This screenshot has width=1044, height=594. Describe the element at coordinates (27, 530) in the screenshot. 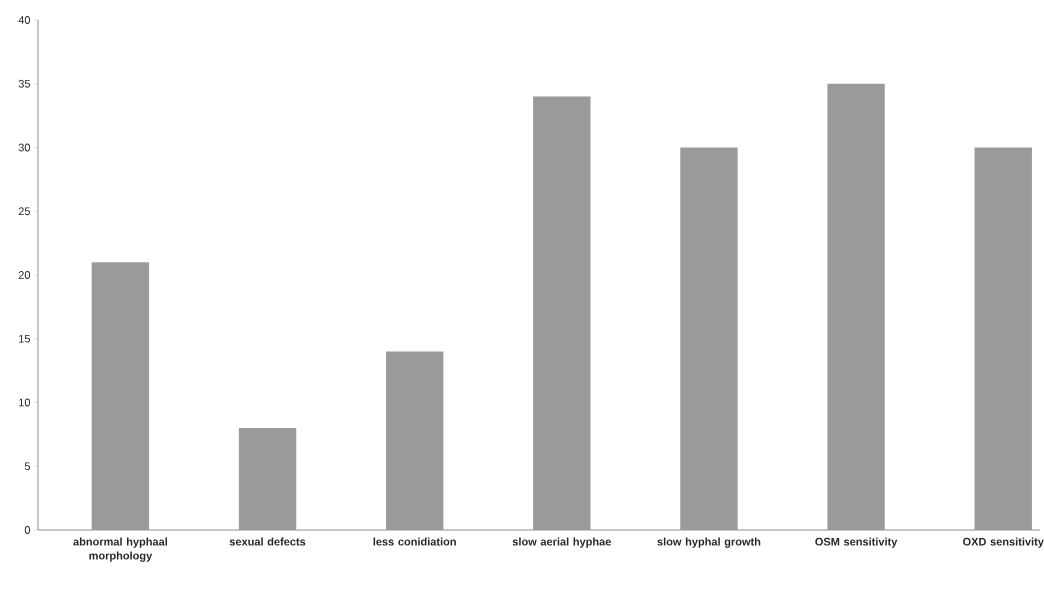

I see `y-tick-label: 0` at that location.